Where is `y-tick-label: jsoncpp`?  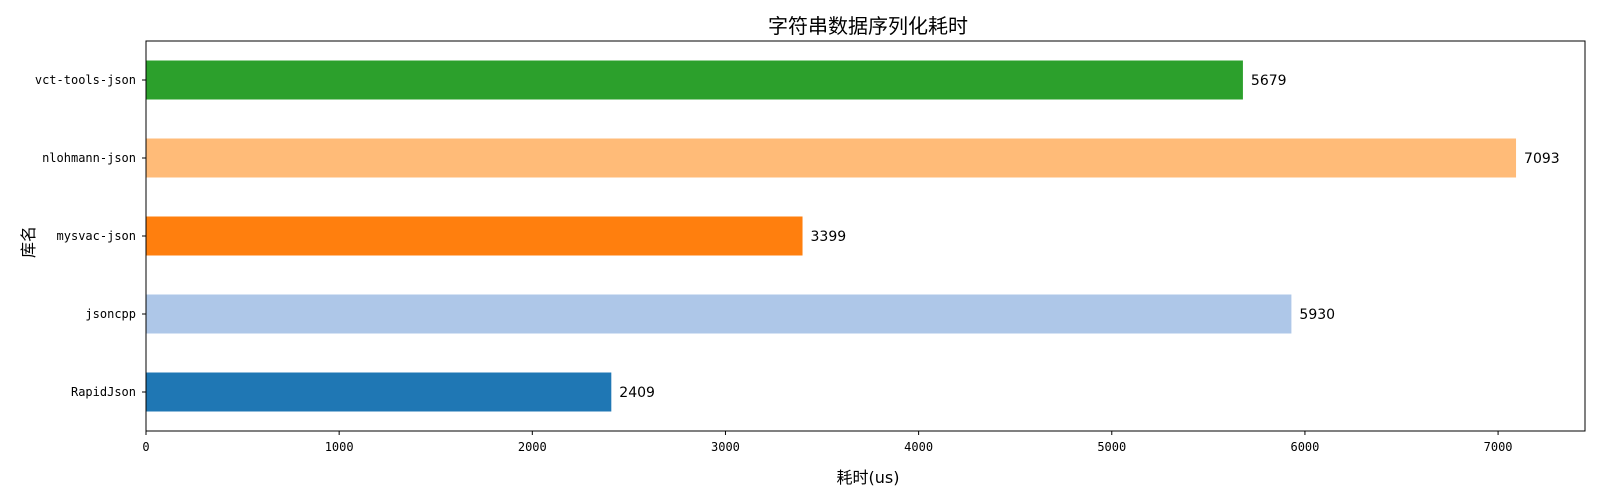
y-tick-label: jsoncpp is located at coordinates (110, 314).